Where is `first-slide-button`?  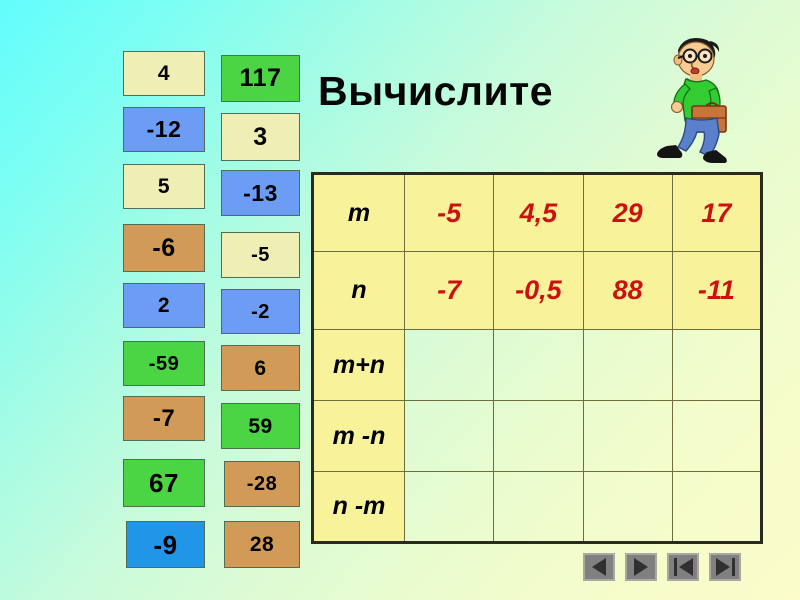
first-slide-button is located at coordinates (683, 567).